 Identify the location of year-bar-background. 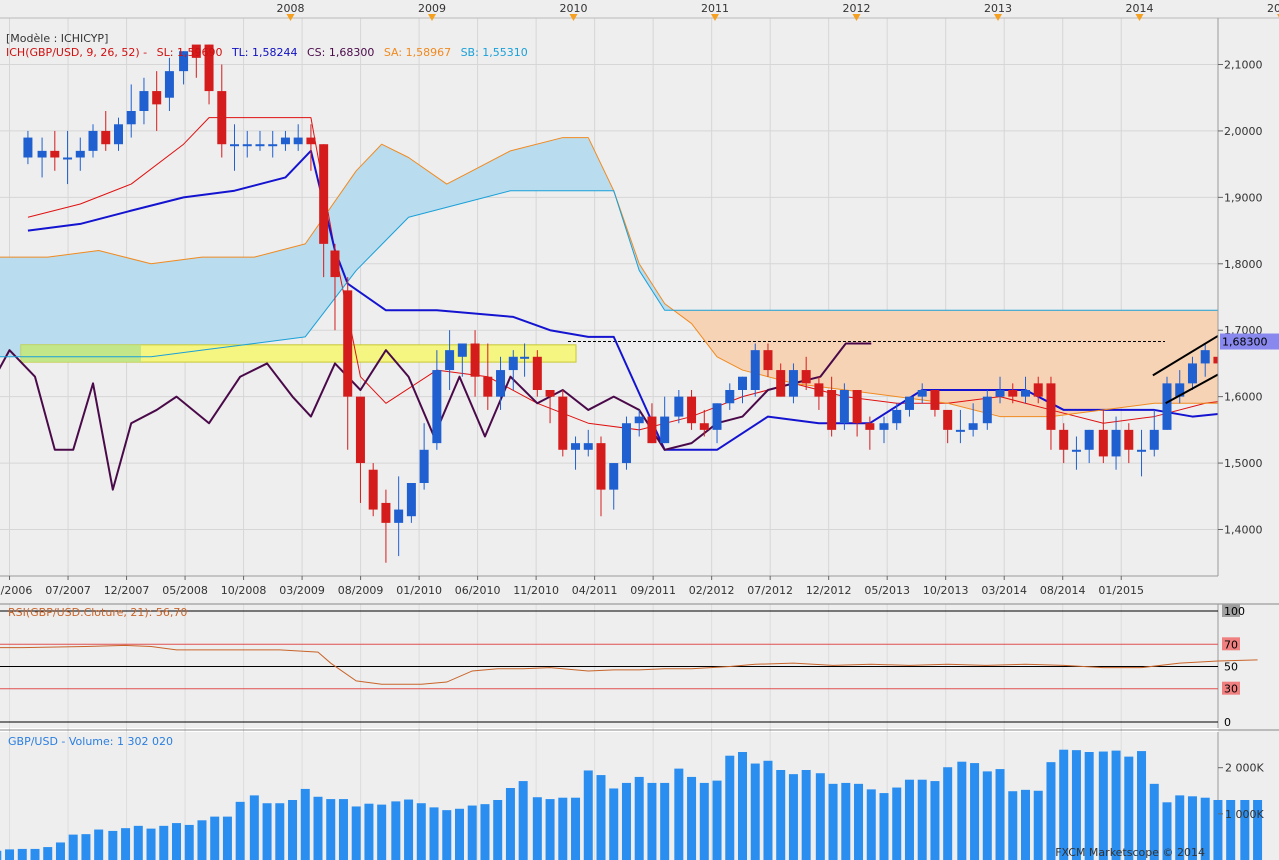
(639, 9).